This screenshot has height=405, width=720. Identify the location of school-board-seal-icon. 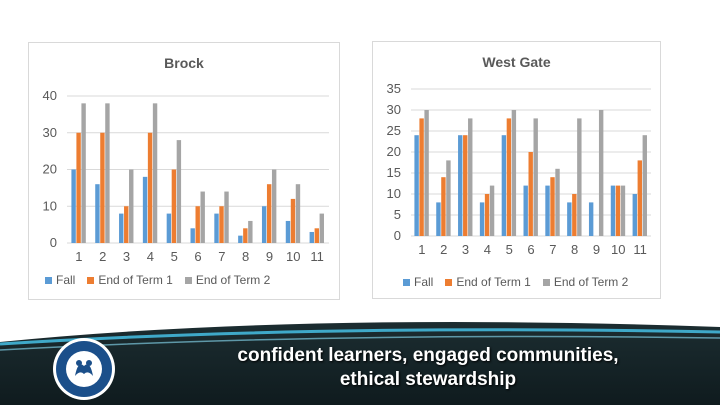
(84, 369).